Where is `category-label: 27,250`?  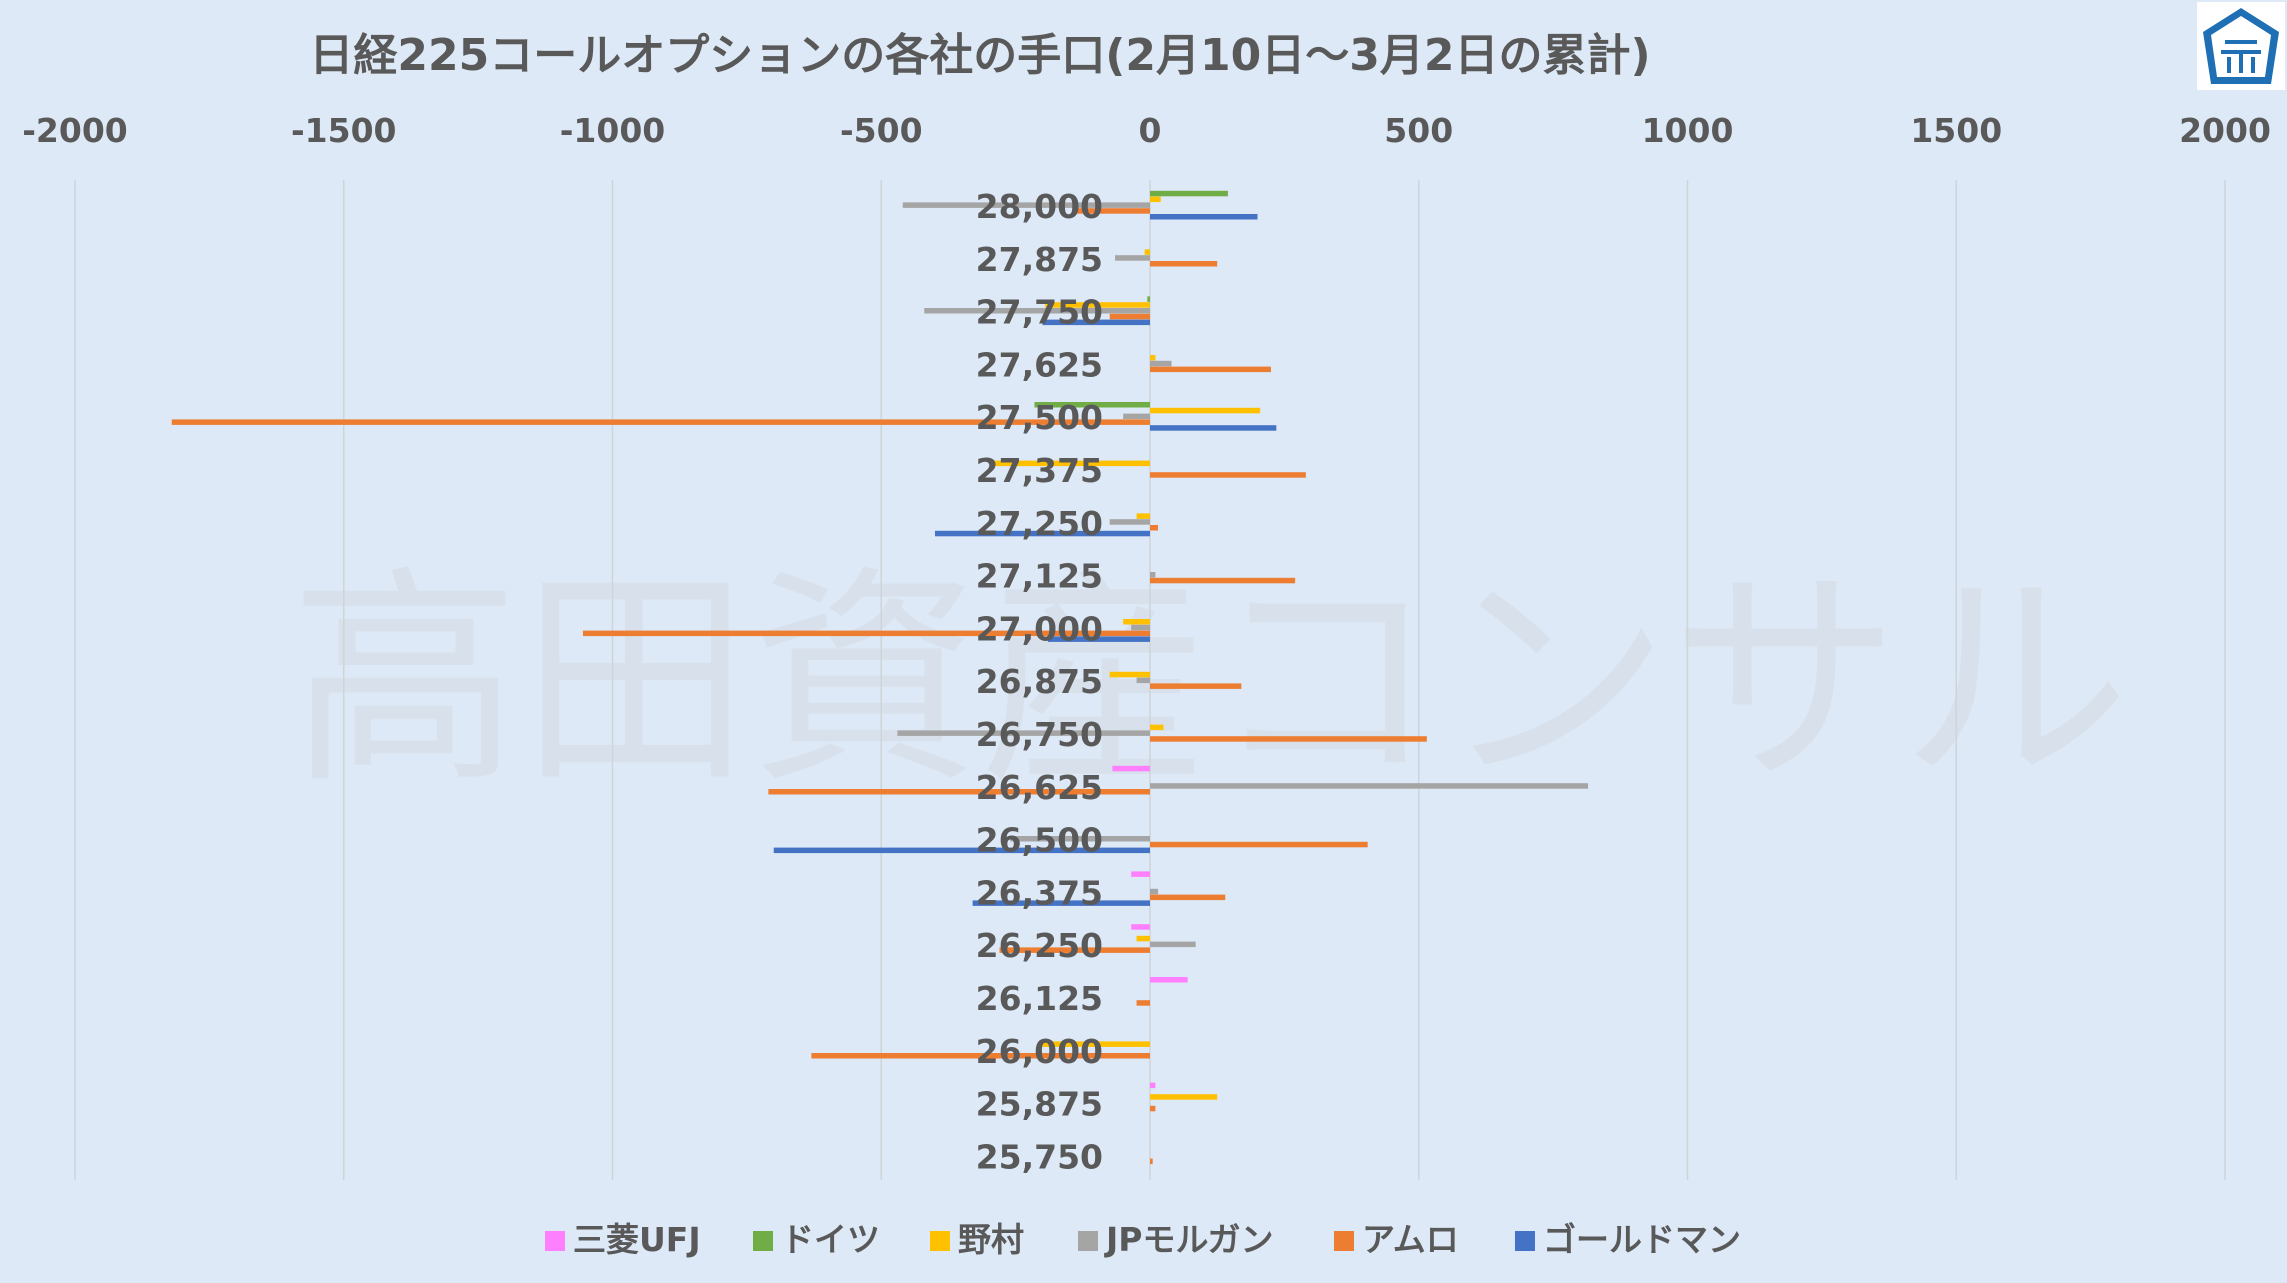
category-label: 27,250 is located at coordinates (1039, 523).